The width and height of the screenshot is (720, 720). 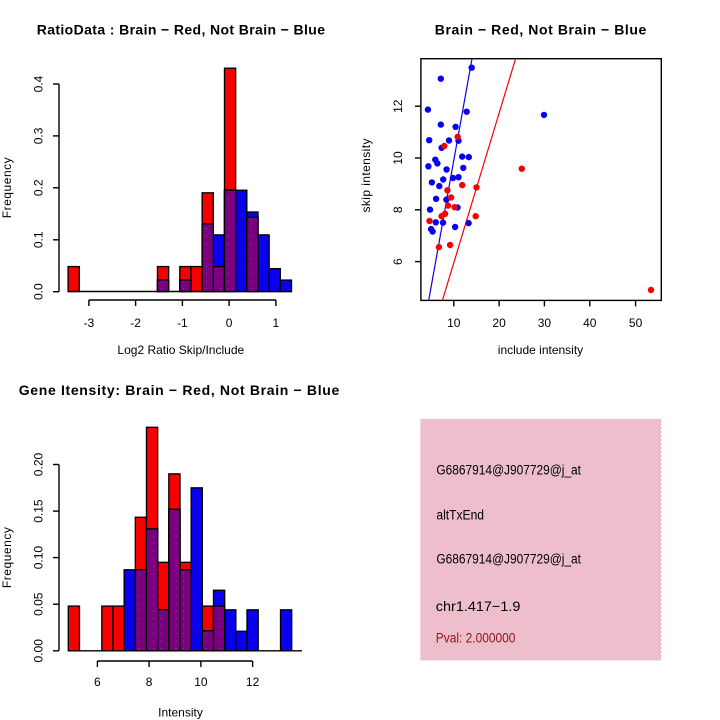 I want to click on svg-text: Intensity, so click(x=180, y=712).